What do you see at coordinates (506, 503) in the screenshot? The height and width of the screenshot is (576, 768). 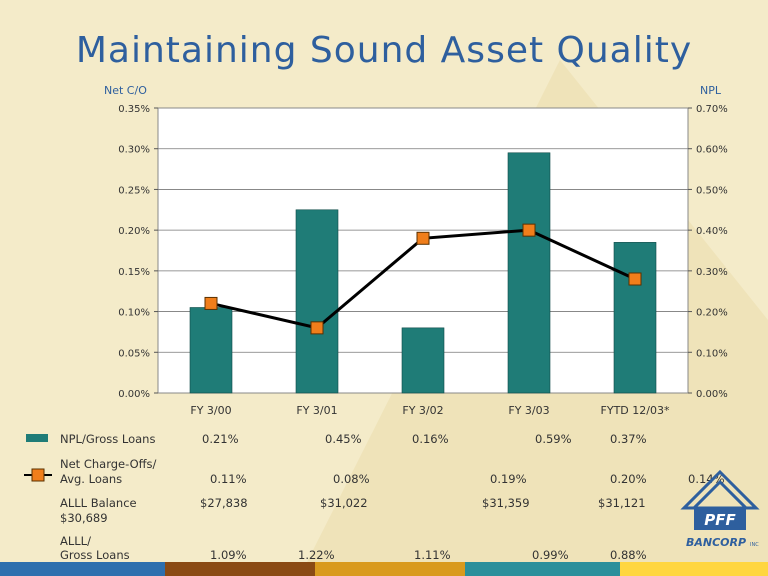 I see `row-alll-value: $31,359` at bounding box center [506, 503].